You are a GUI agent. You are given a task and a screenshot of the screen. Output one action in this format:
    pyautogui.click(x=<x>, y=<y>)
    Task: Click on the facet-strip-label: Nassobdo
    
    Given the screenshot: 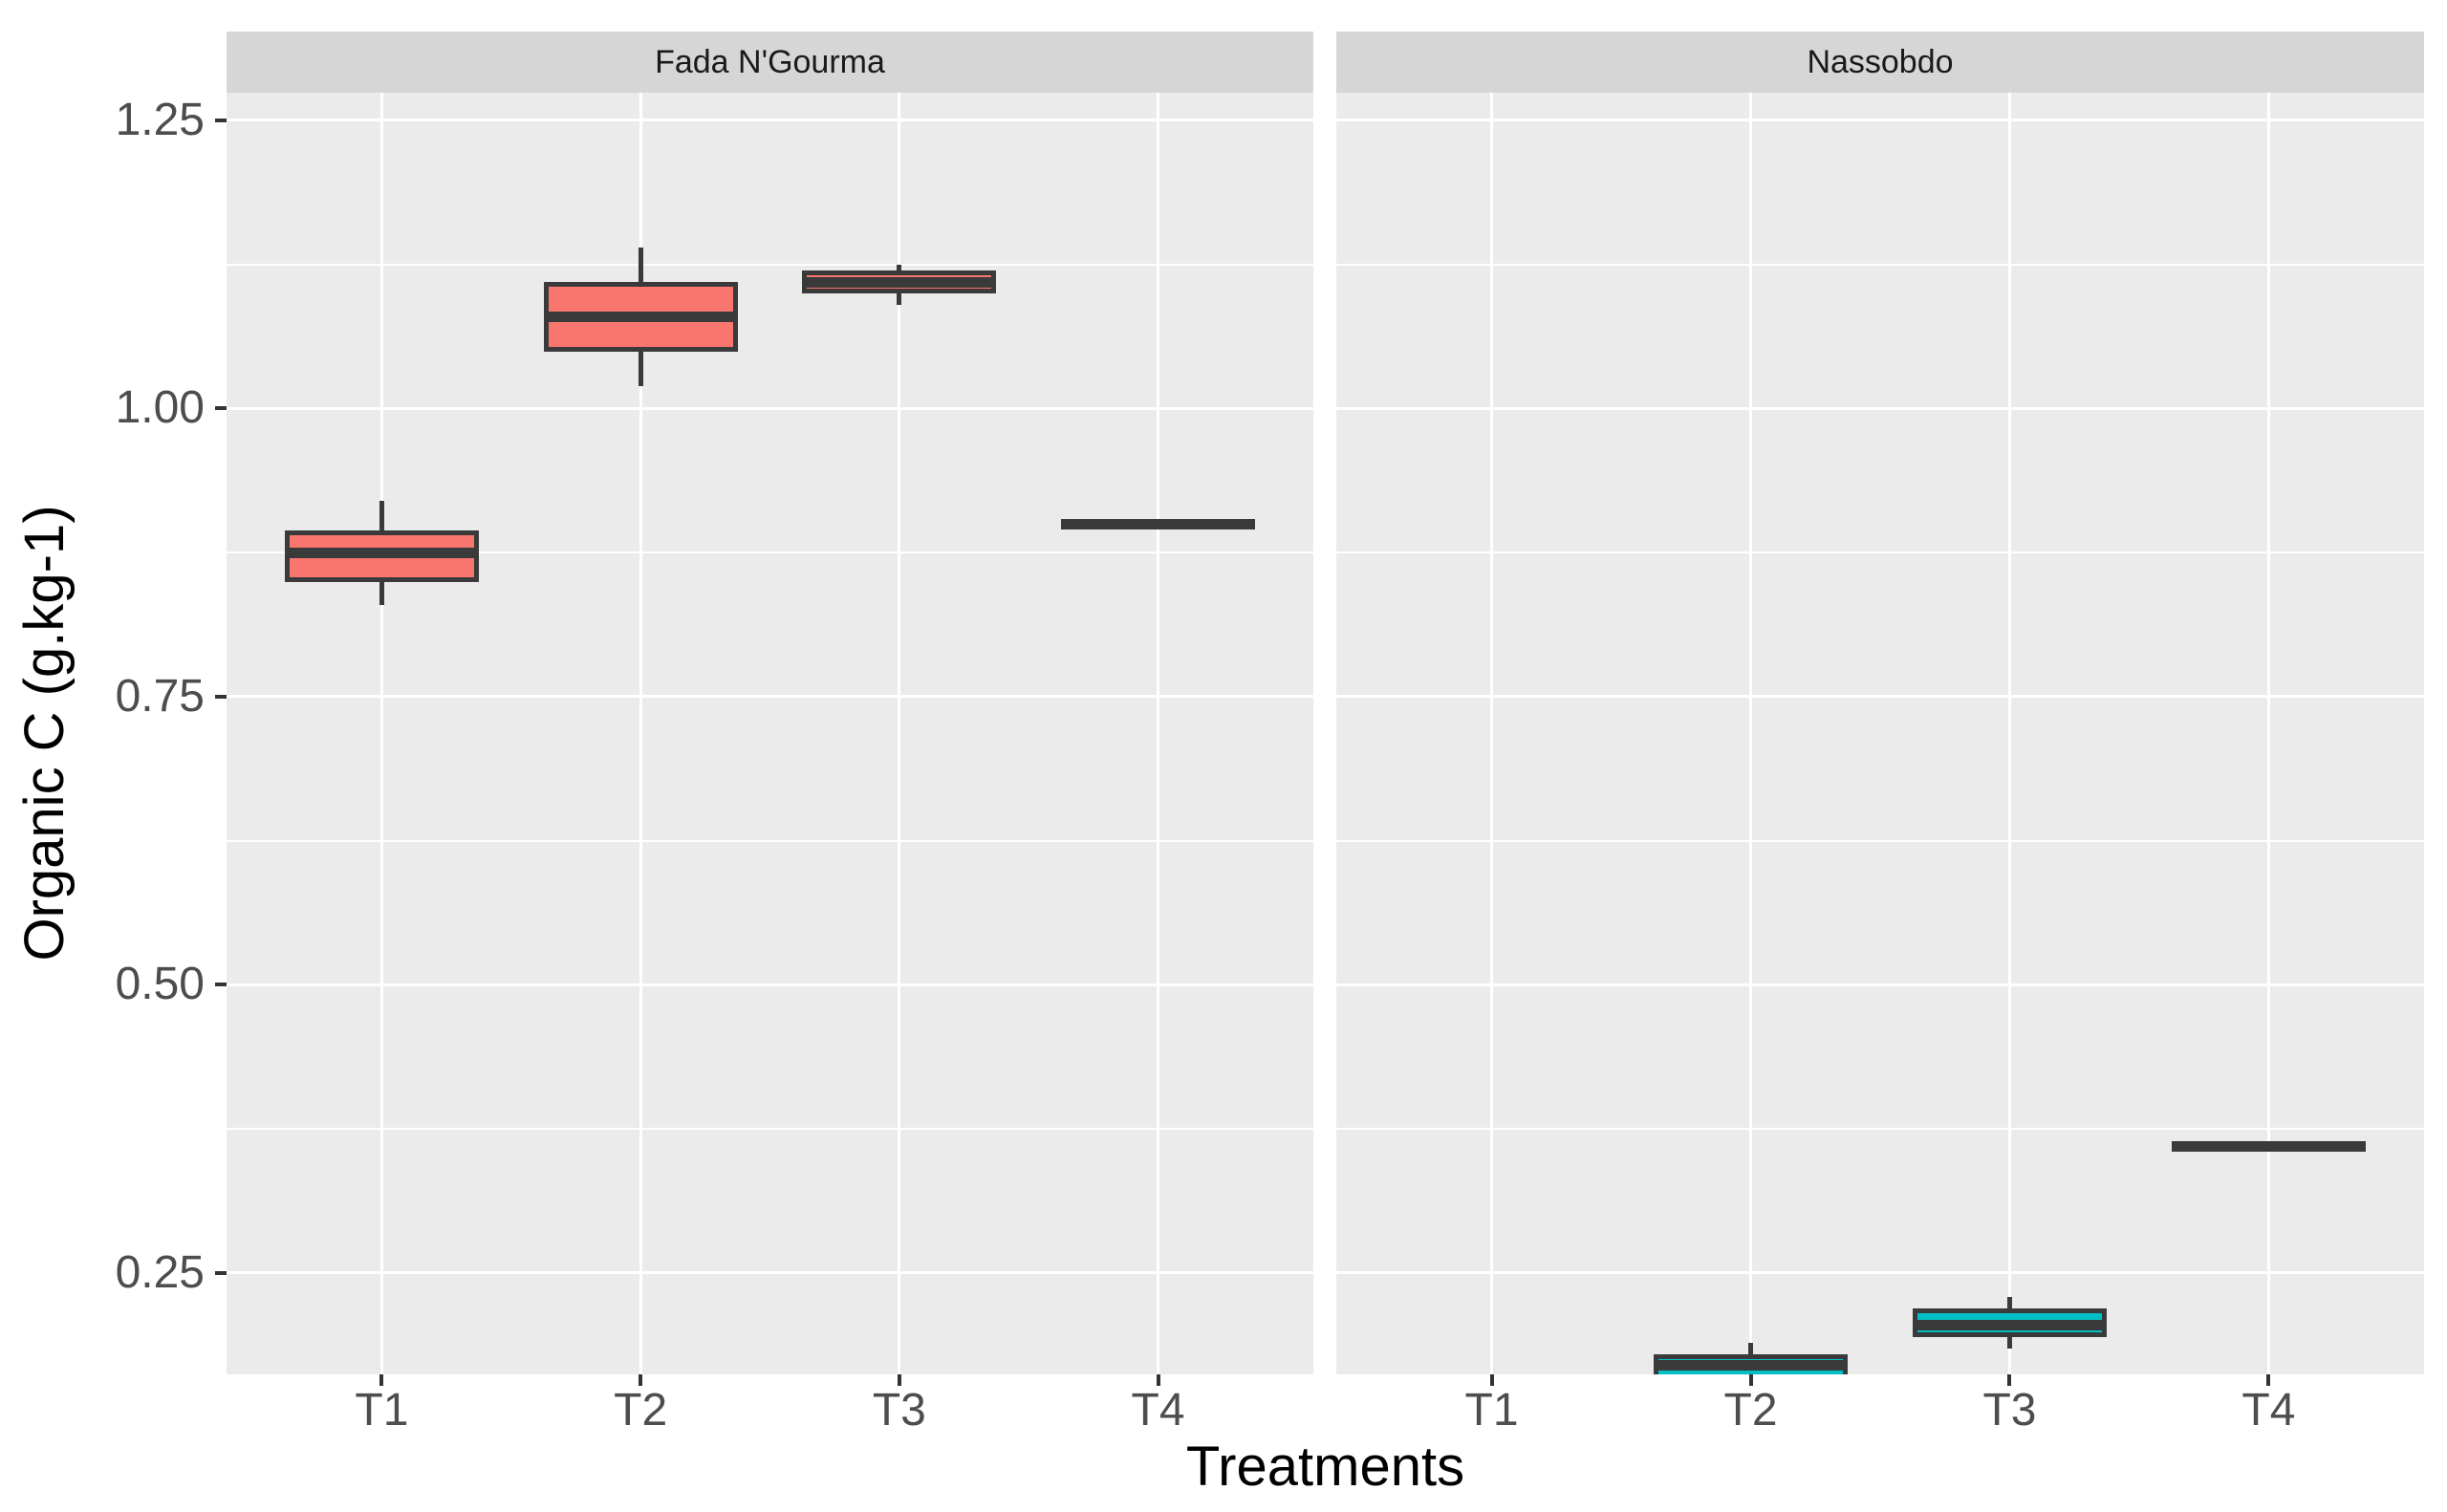 What is the action you would take?
    pyautogui.click(x=1880, y=61)
    